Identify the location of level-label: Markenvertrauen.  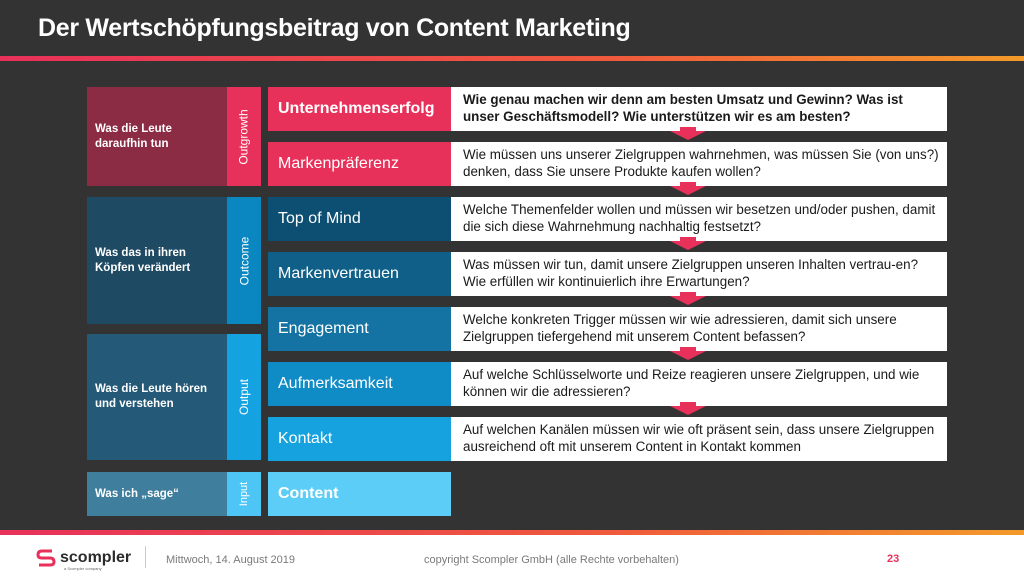
(338, 273).